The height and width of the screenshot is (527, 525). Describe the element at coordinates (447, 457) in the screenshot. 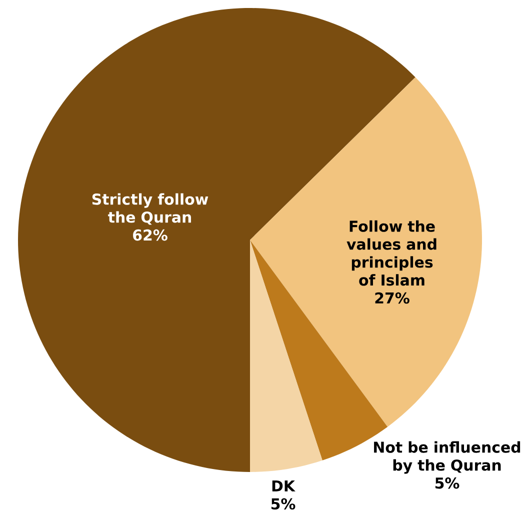

I see `slice-label: Not be influenced by the Quran` at that location.